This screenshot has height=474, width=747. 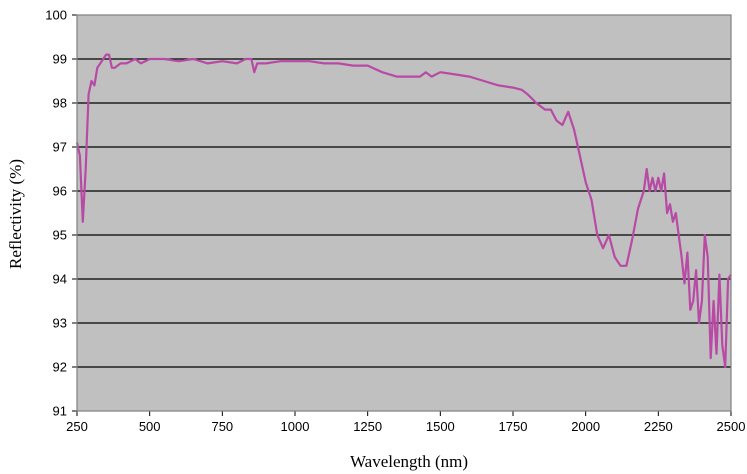 What do you see at coordinates (658, 426) in the screenshot?
I see `x-tick-label: 2250` at bounding box center [658, 426].